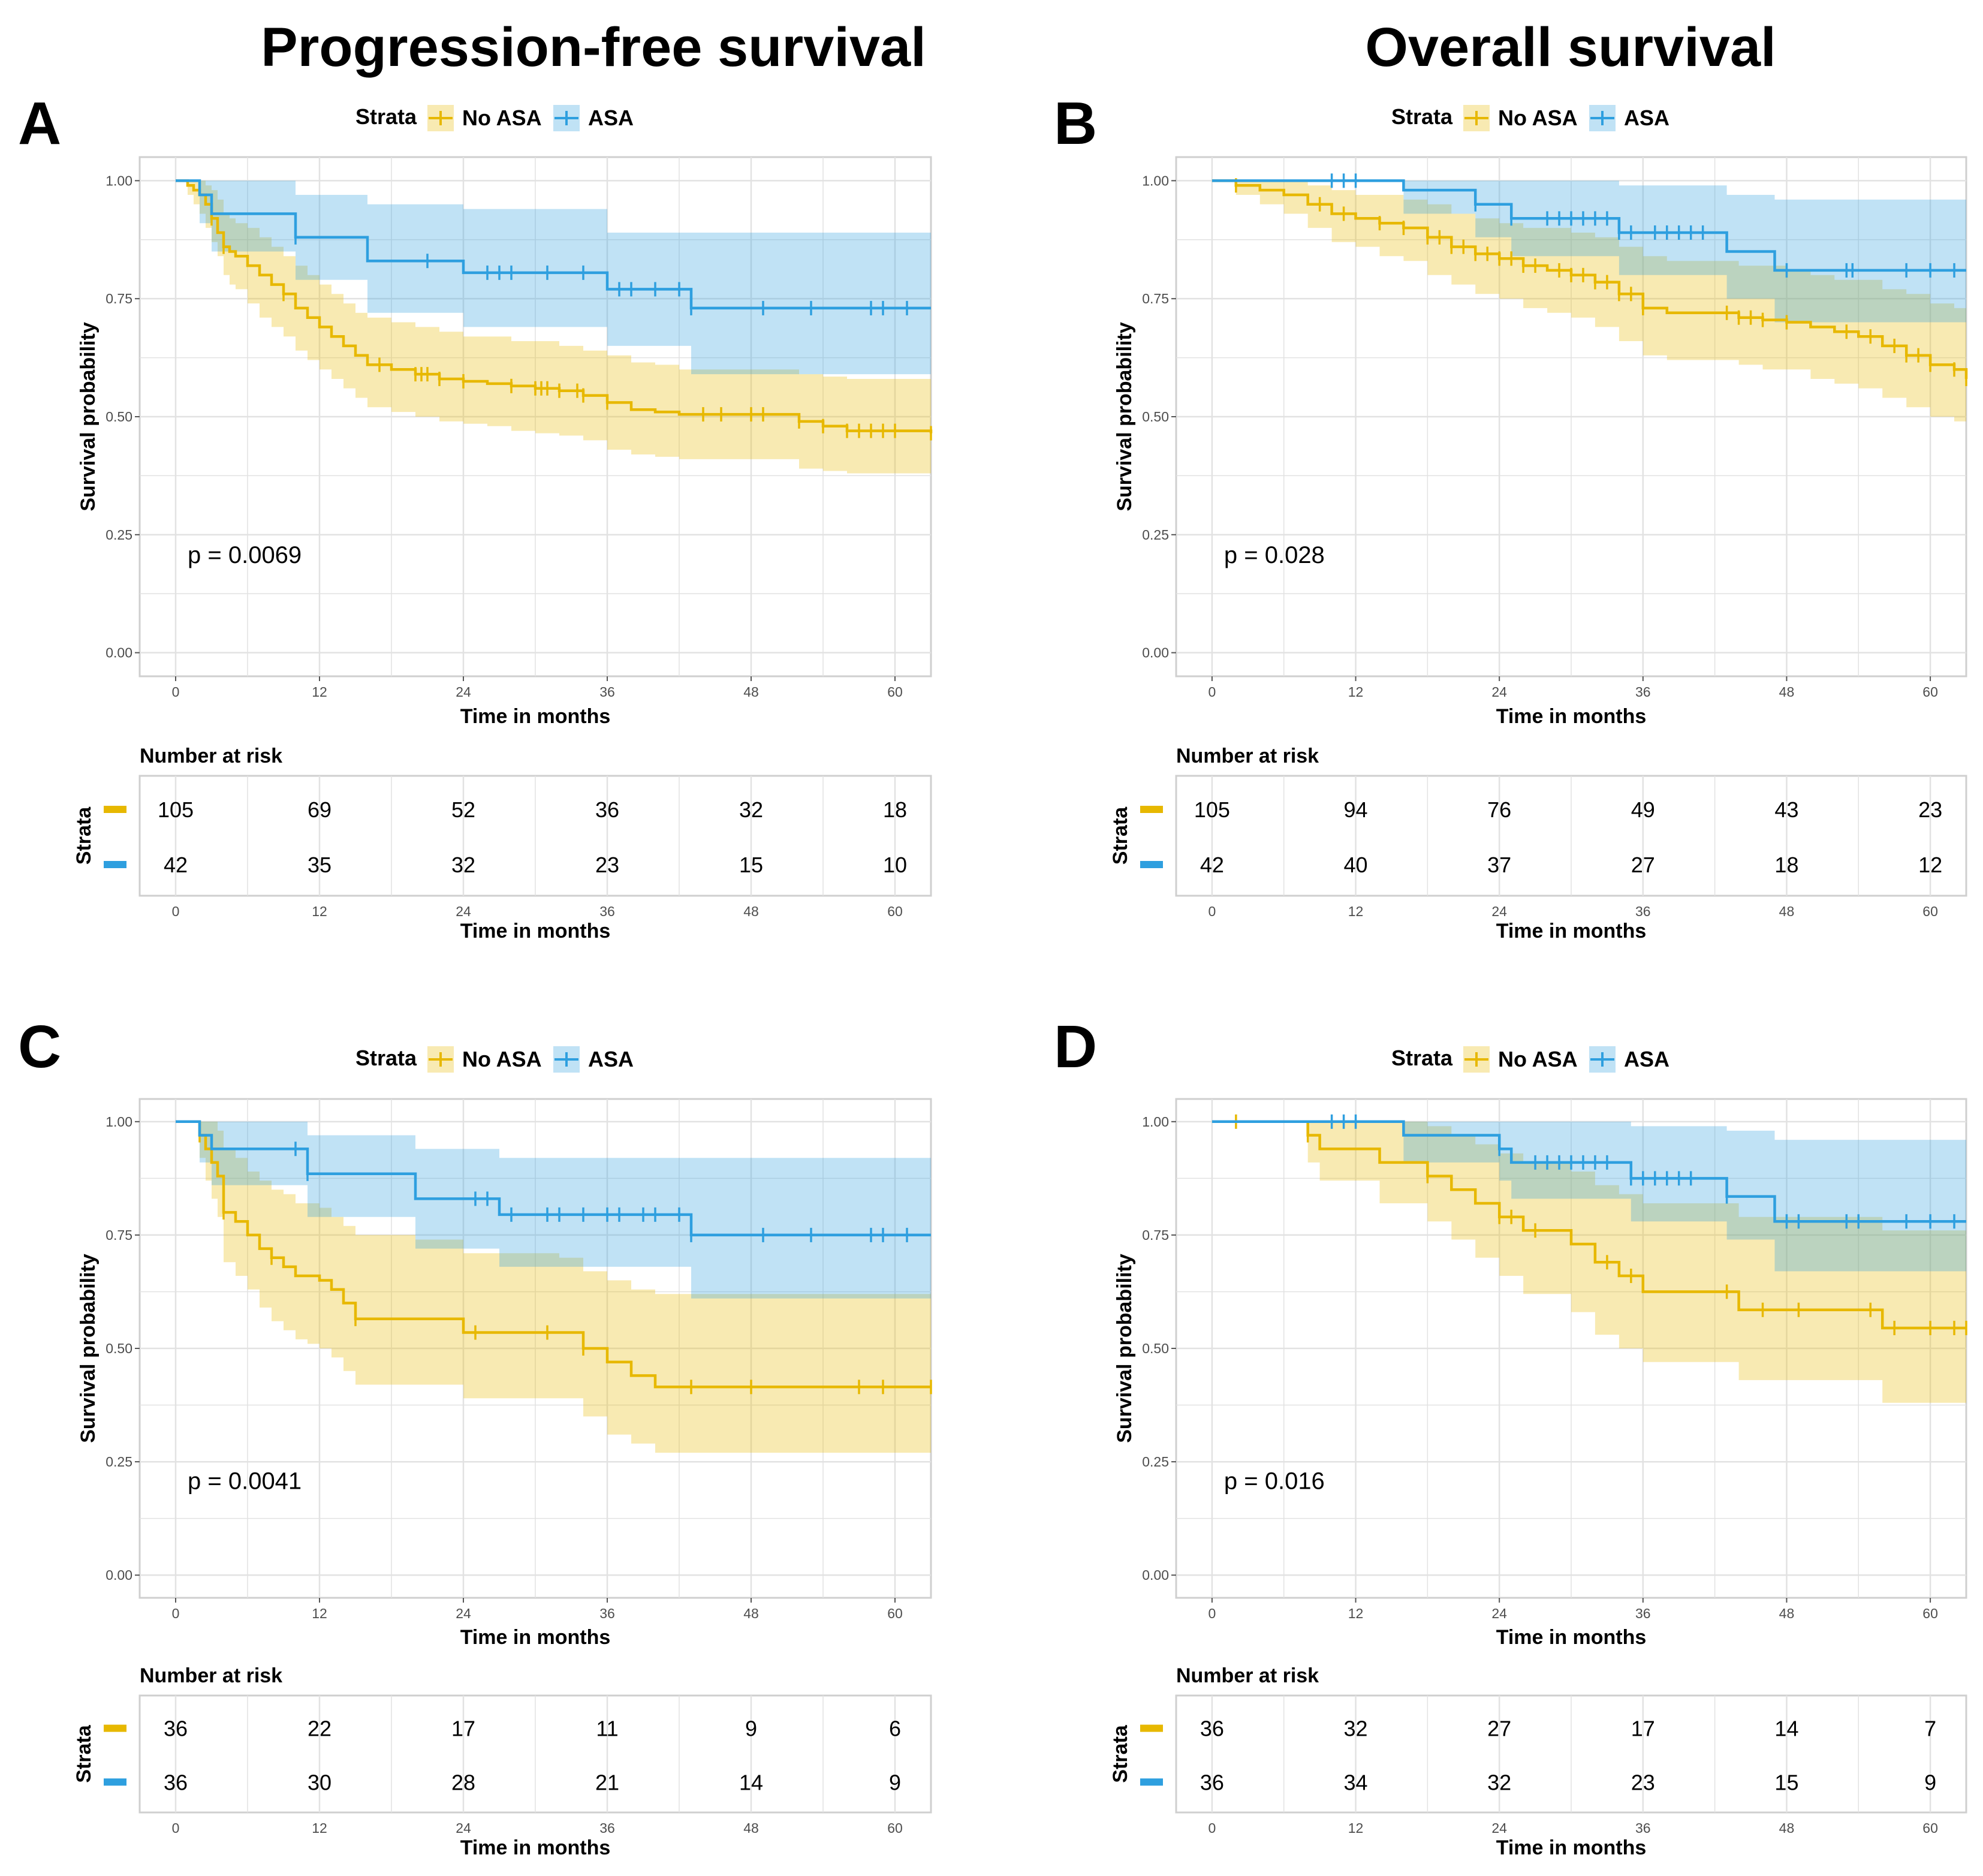 The width and height of the screenshot is (1983, 1876). Describe the element at coordinates (1275, 555) in the screenshot. I see `p-value: p = 0.028` at that location.